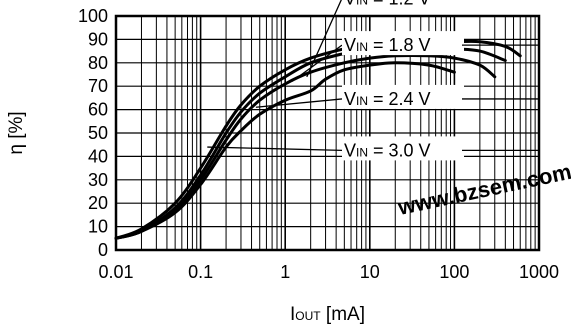 This screenshot has height=327, width=571. Describe the element at coordinates (387, 150) in the screenshot. I see `series-label-4: VIN = 3.0 V` at that location.